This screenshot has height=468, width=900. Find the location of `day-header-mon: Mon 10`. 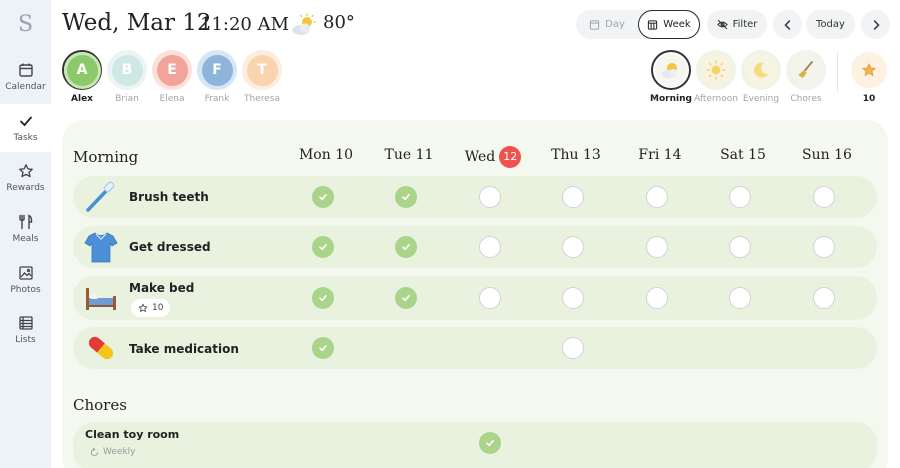

day-header-mon: Mon 10 is located at coordinates (326, 155).